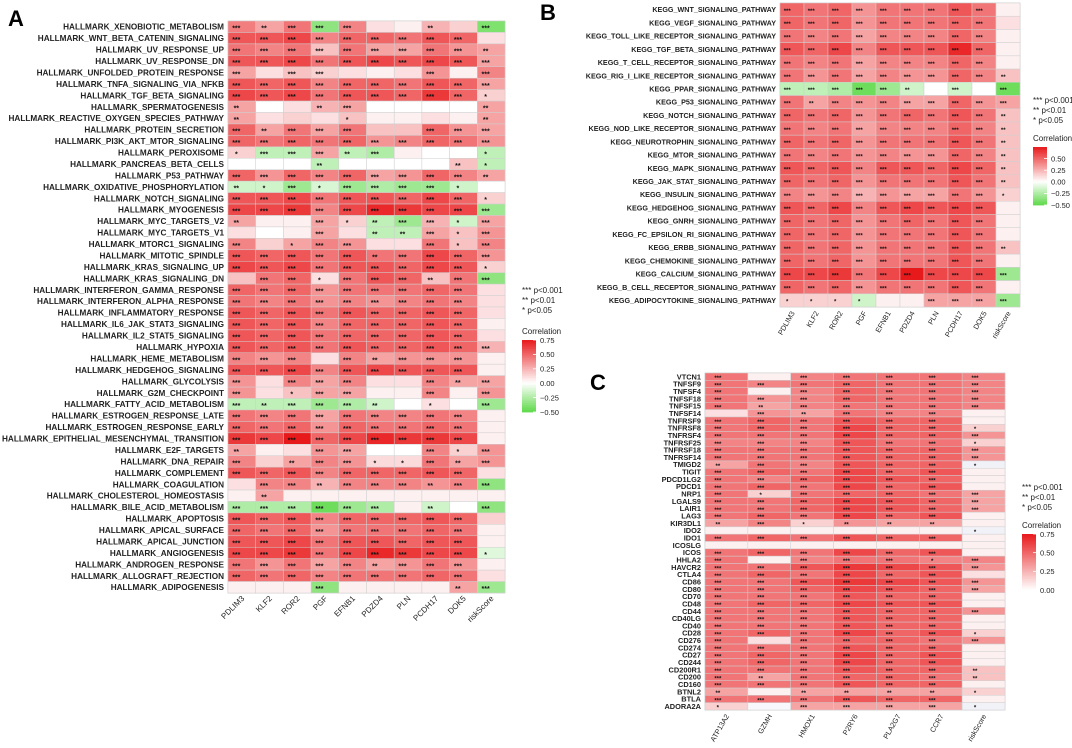  I want to click on colorbar-tick-label: −0.50, so click(1060, 205).